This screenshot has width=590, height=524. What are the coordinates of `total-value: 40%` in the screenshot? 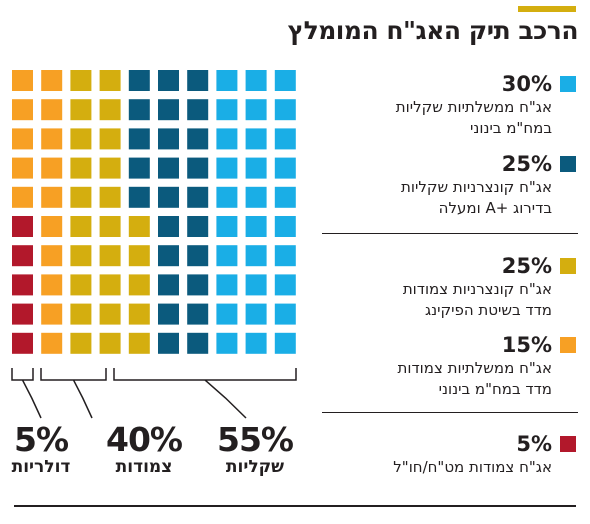 It's located at (144, 439).